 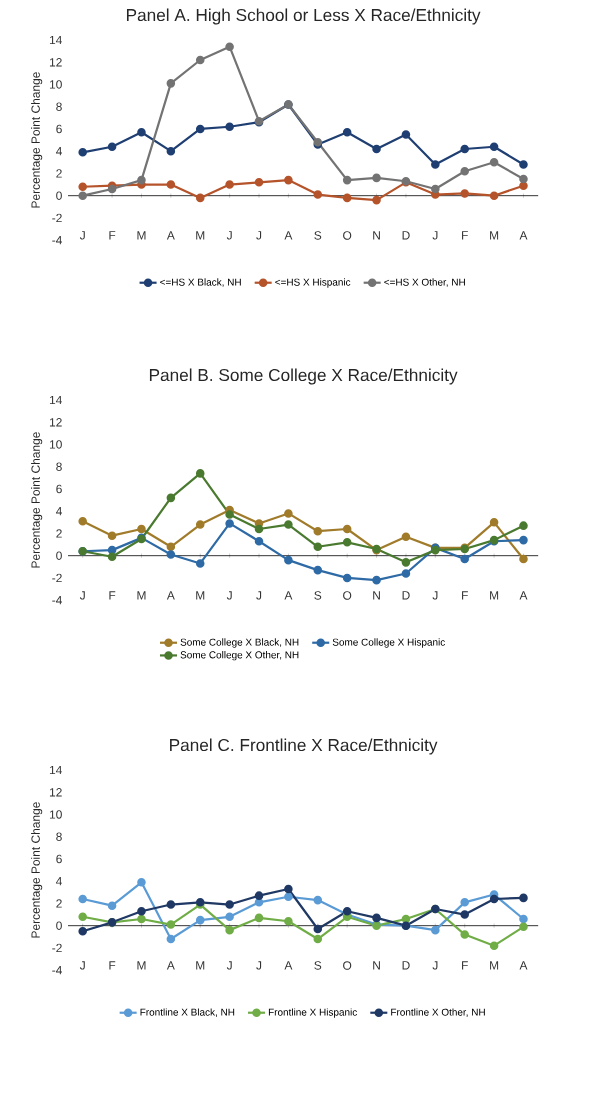 What do you see at coordinates (388, 643) in the screenshot?
I see `legend-label: Some College X Hispanic` at bounding box center [388, 643].